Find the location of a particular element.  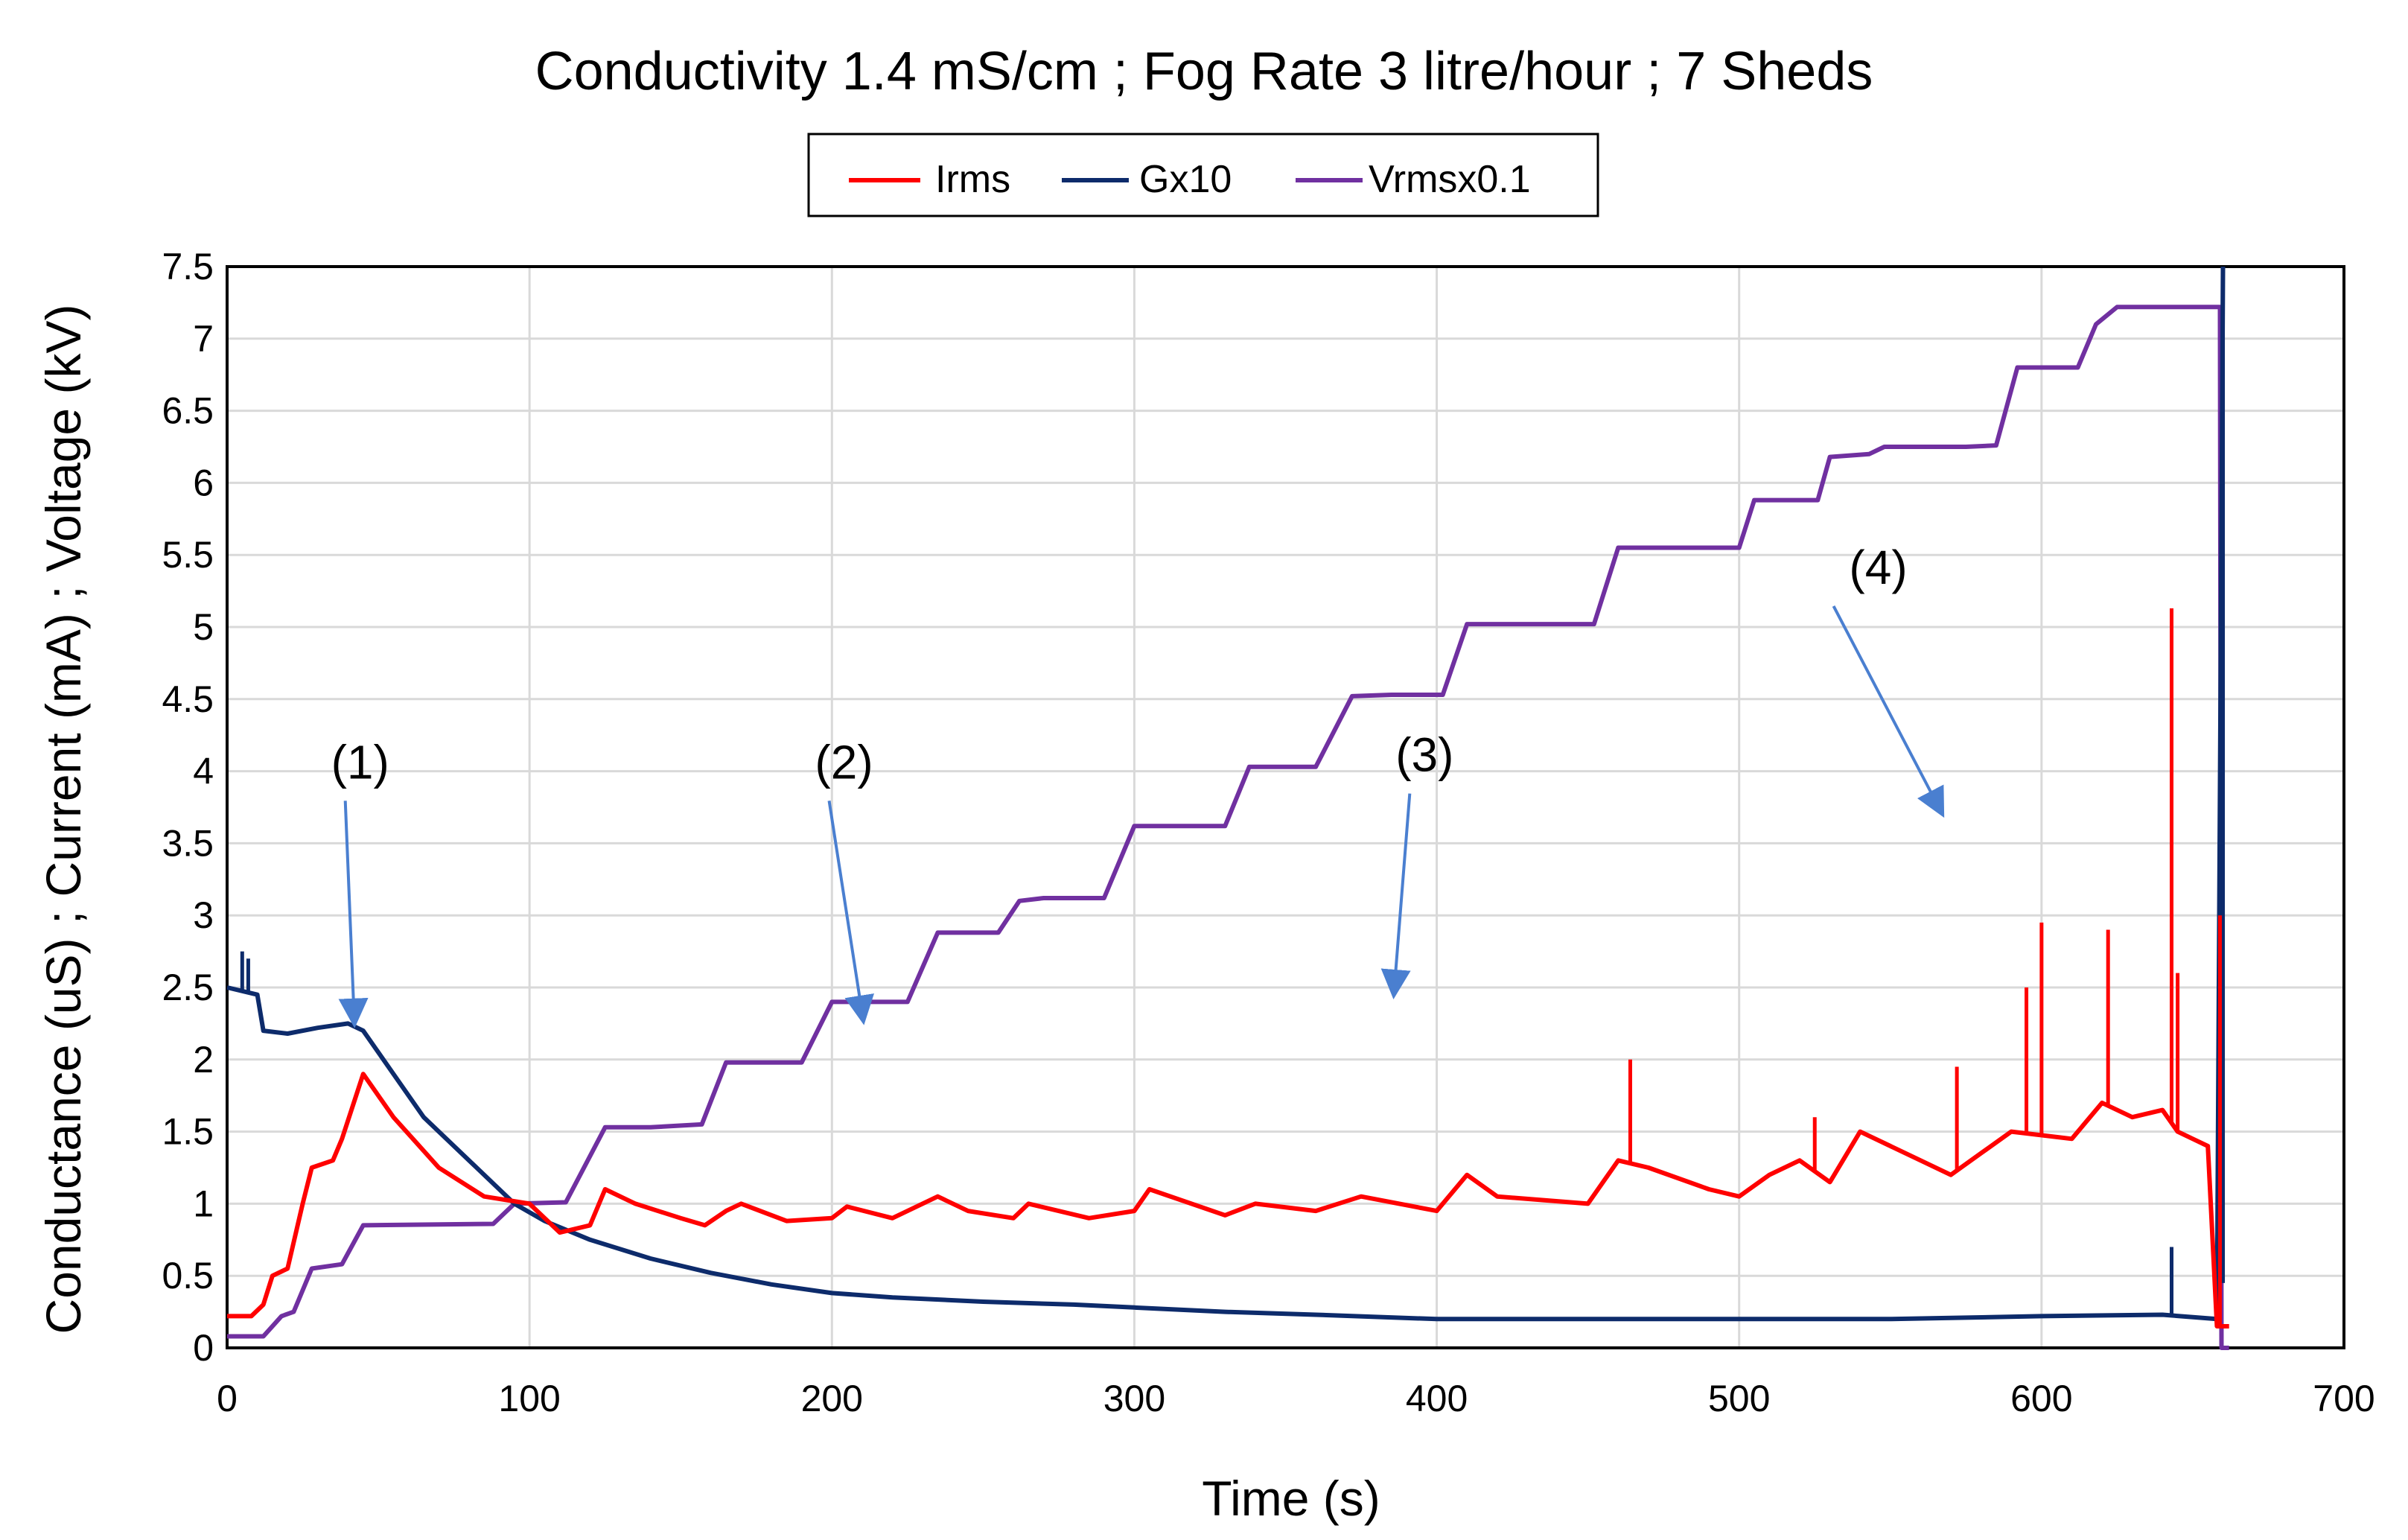

annotation-label: (4) is located at coordinates (1878, 567).